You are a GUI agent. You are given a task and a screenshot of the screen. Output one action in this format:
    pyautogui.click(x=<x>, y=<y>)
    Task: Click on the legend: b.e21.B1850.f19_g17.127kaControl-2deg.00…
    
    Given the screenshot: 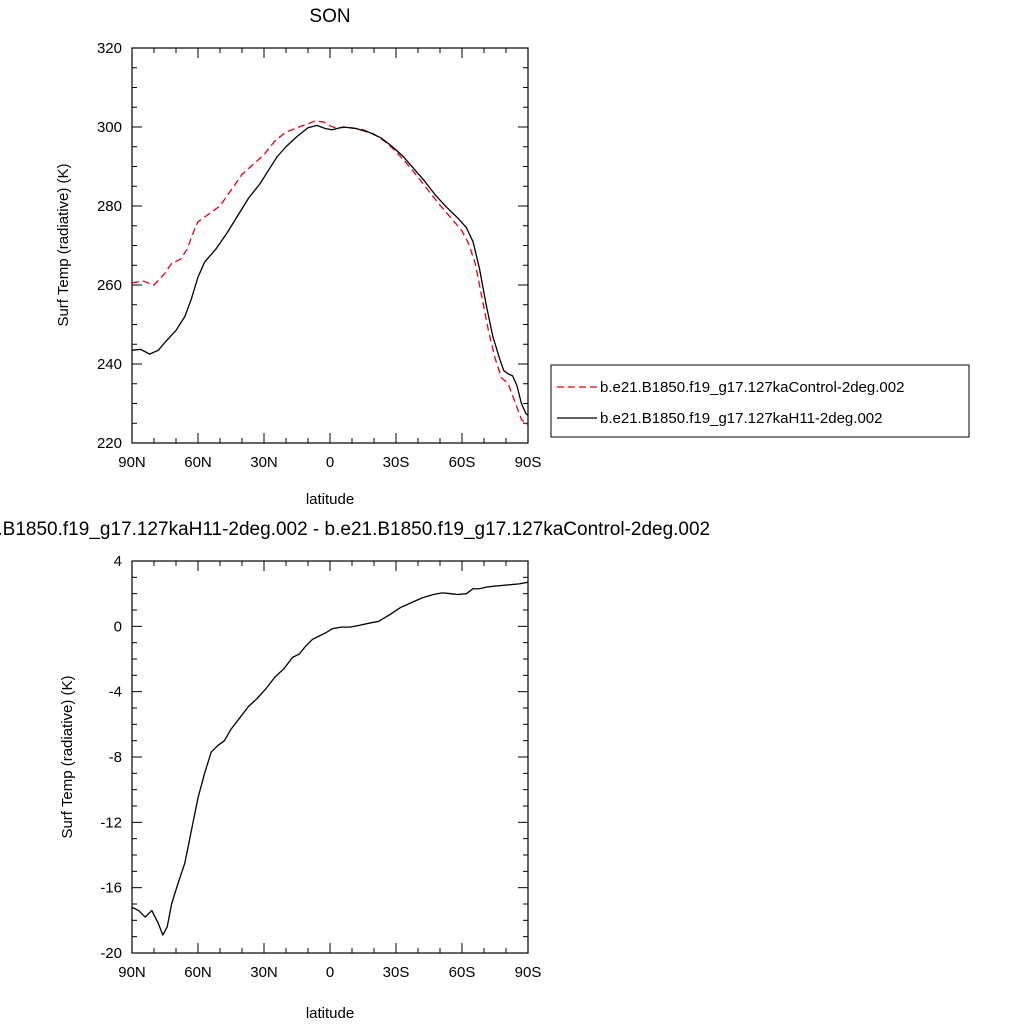 What is the action you would take?
    pyautogui.click(x=760, y=401)
    